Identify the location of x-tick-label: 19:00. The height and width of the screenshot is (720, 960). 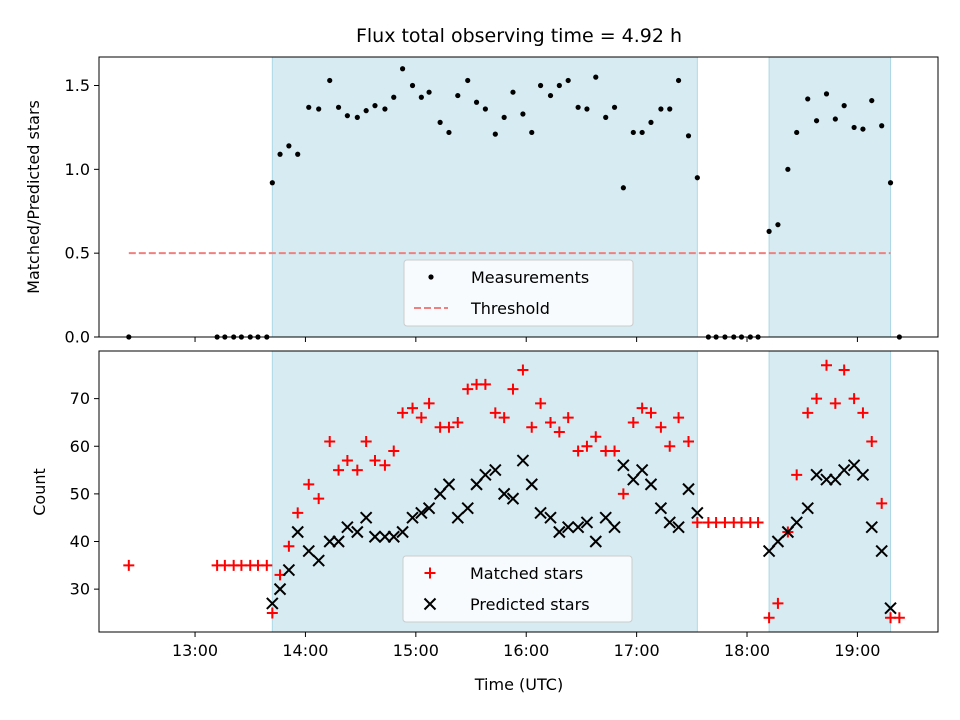
(857, 650).